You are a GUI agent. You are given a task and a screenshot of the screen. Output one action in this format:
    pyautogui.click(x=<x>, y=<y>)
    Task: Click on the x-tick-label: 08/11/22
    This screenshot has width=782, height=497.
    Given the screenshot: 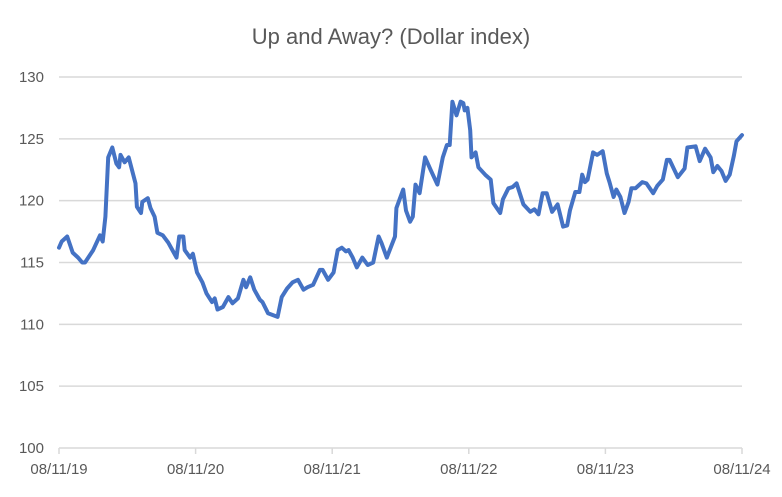 What is the action you would take?
    pyautogui.click(x=468, y=469)
    